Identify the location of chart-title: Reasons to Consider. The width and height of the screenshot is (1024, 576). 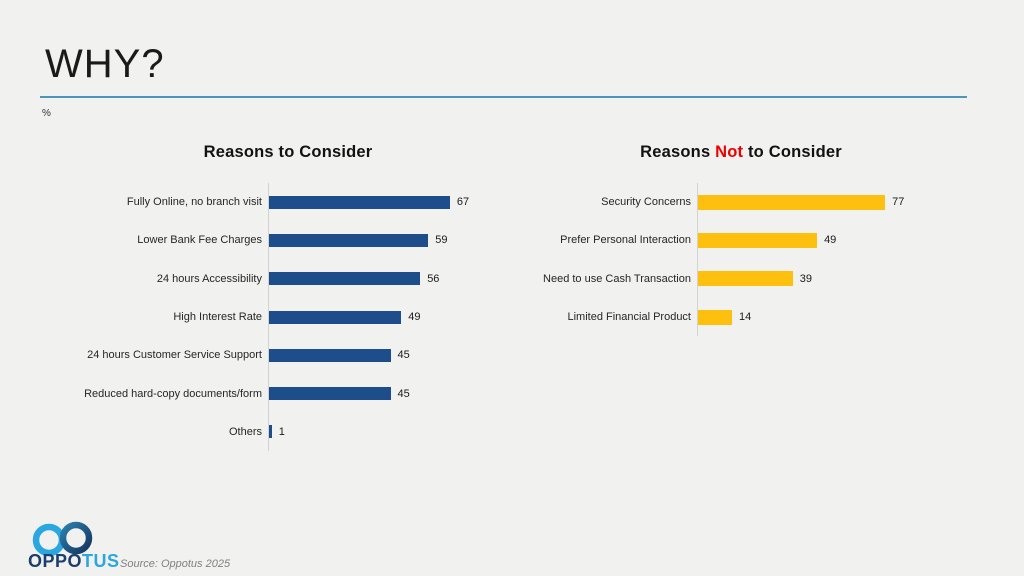
(284, 156).